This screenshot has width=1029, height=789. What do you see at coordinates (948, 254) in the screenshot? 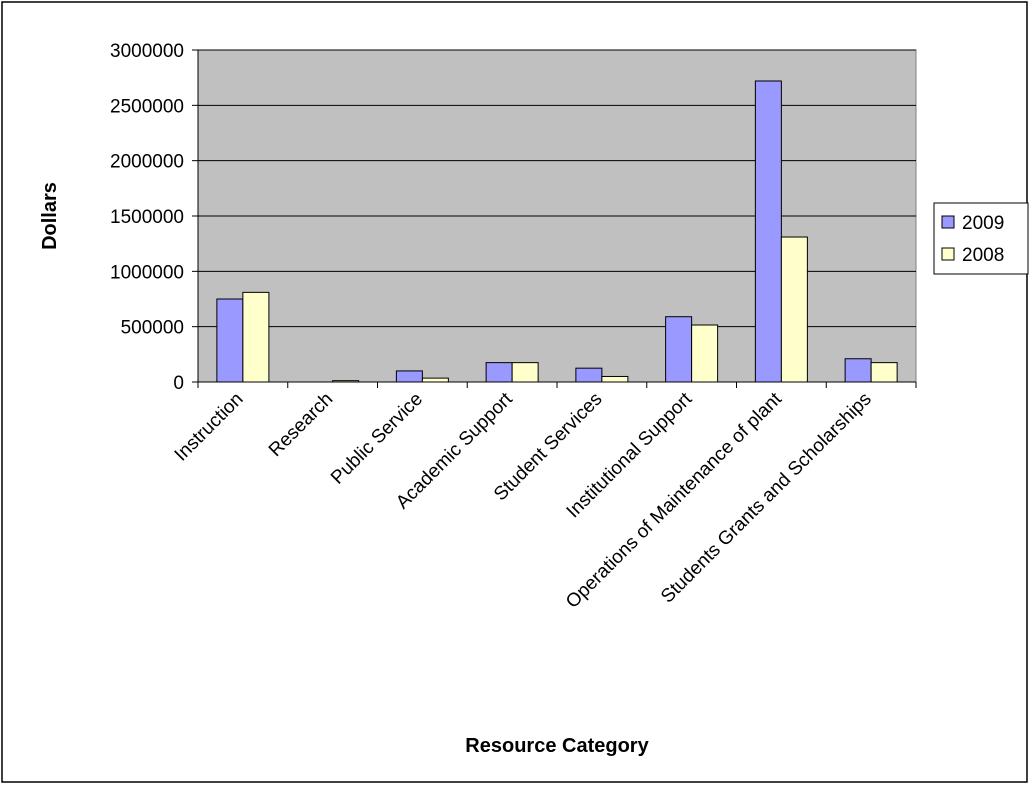
I see `legend-swatch-2008` at bounding box center [948, 254].